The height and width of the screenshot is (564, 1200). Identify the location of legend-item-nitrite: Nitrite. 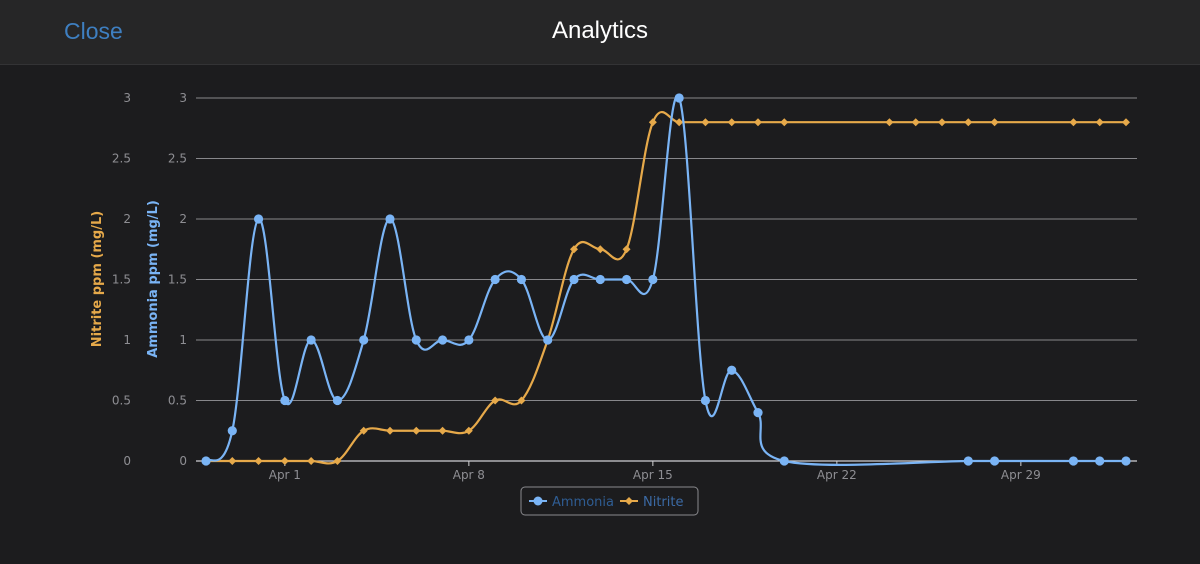
(652, 502).